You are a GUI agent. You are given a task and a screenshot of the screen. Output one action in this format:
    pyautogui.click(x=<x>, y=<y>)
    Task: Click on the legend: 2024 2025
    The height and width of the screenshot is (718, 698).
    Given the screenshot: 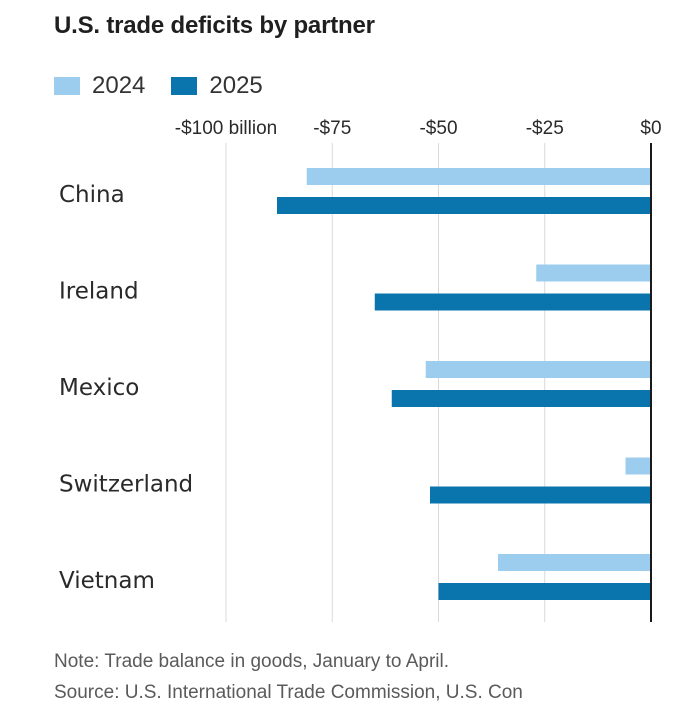 What is the action you would take?
    pyautogui.click(x=171, y=86)
    